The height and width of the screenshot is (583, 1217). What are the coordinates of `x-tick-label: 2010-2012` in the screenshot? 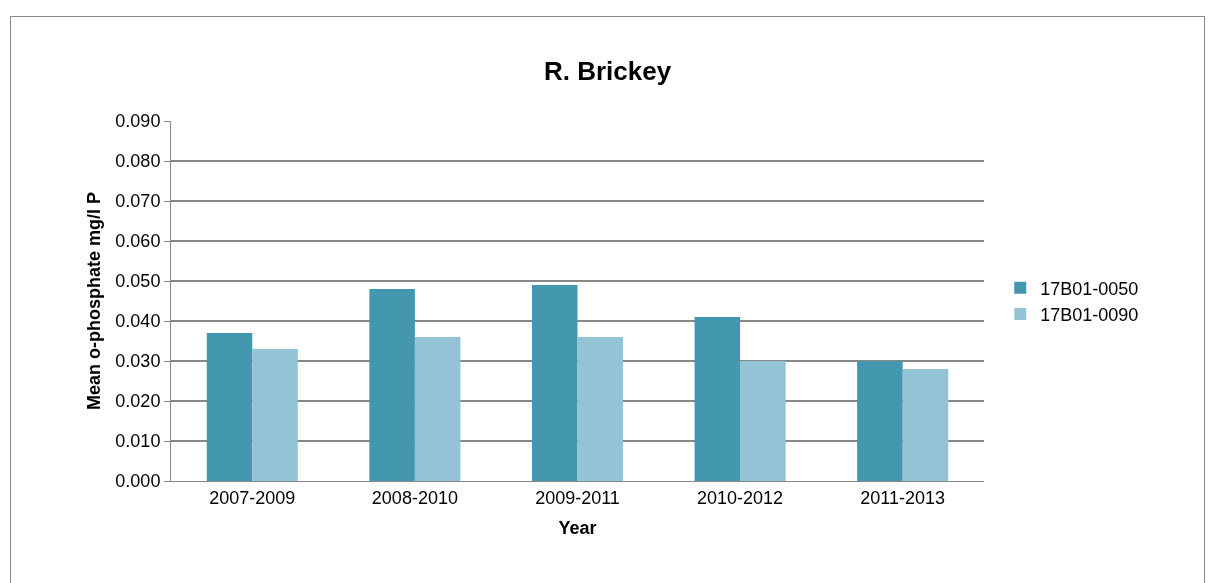 It's located at (740, 497).